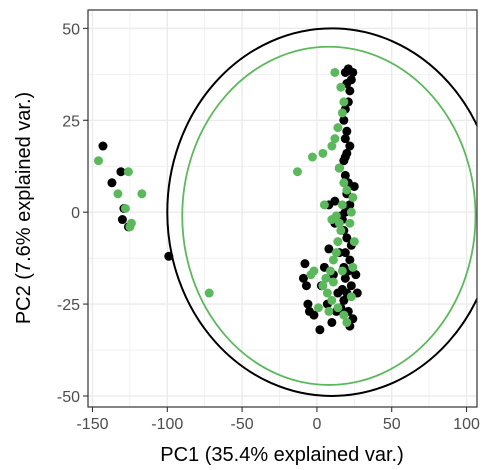  What do you see at coordinates (316, 424) in the screenshot?
I see `x-tick-label: 0` at bounding box center [316, 424].